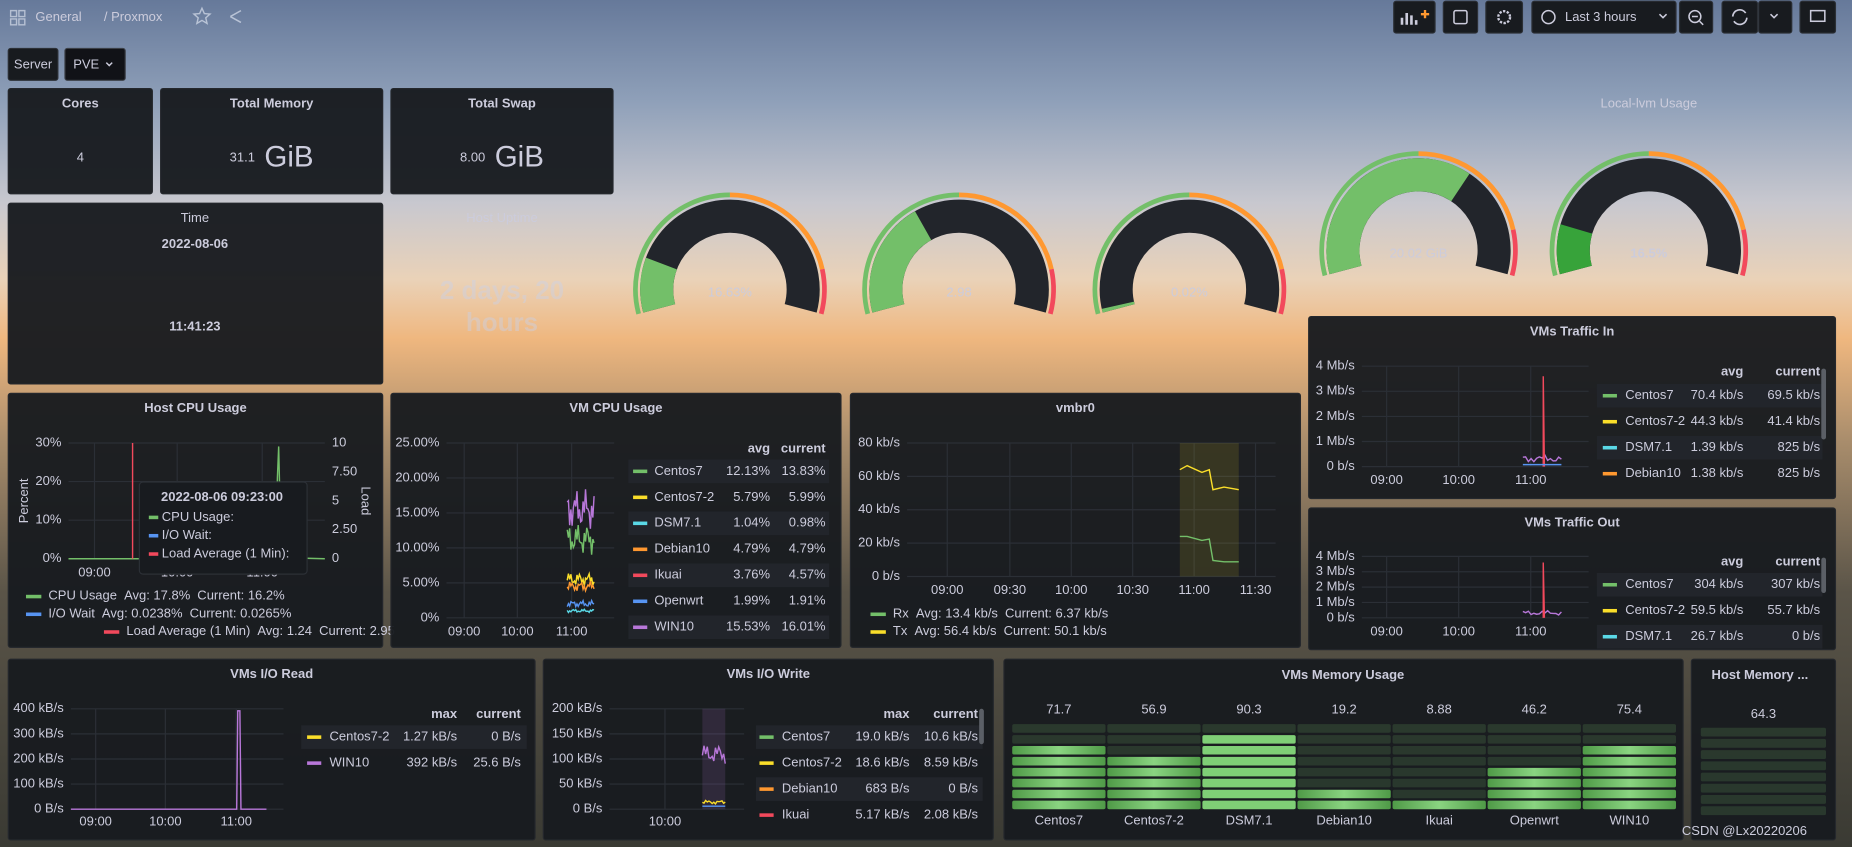  I want to click on legend-name: Centos7, so click(806, 736).